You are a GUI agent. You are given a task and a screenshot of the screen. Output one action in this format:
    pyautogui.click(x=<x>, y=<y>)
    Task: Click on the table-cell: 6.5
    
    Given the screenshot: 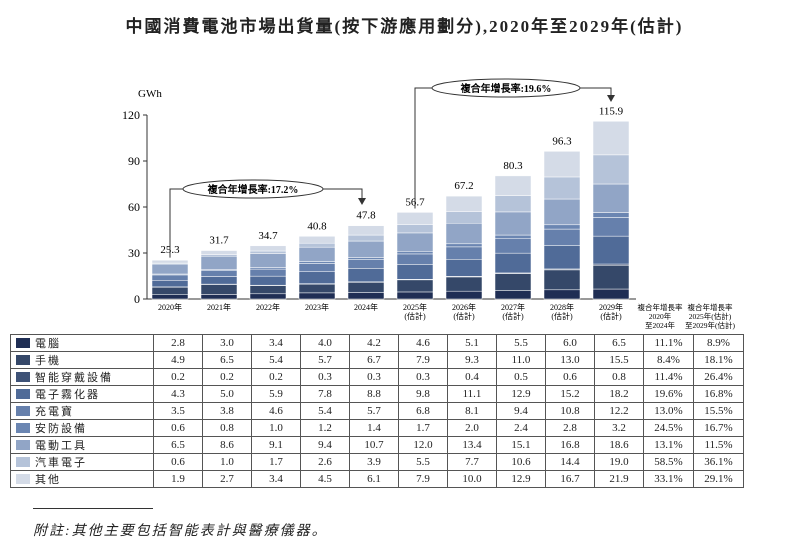 What is the action you would take?
    pyautogui.click(x=178, y=445)
    